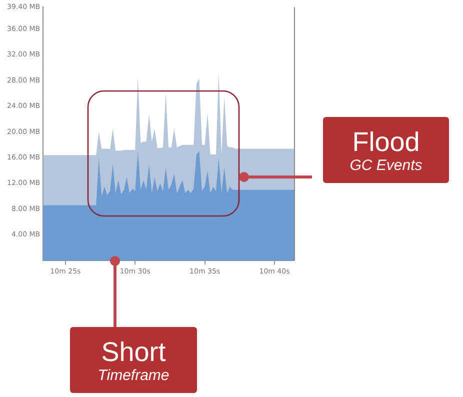 This screenshot has width=463, height=397. What do you see at coordinates (386, 142) in the screenshot?
I see `text: Flood` at bounding box center [386, 142].